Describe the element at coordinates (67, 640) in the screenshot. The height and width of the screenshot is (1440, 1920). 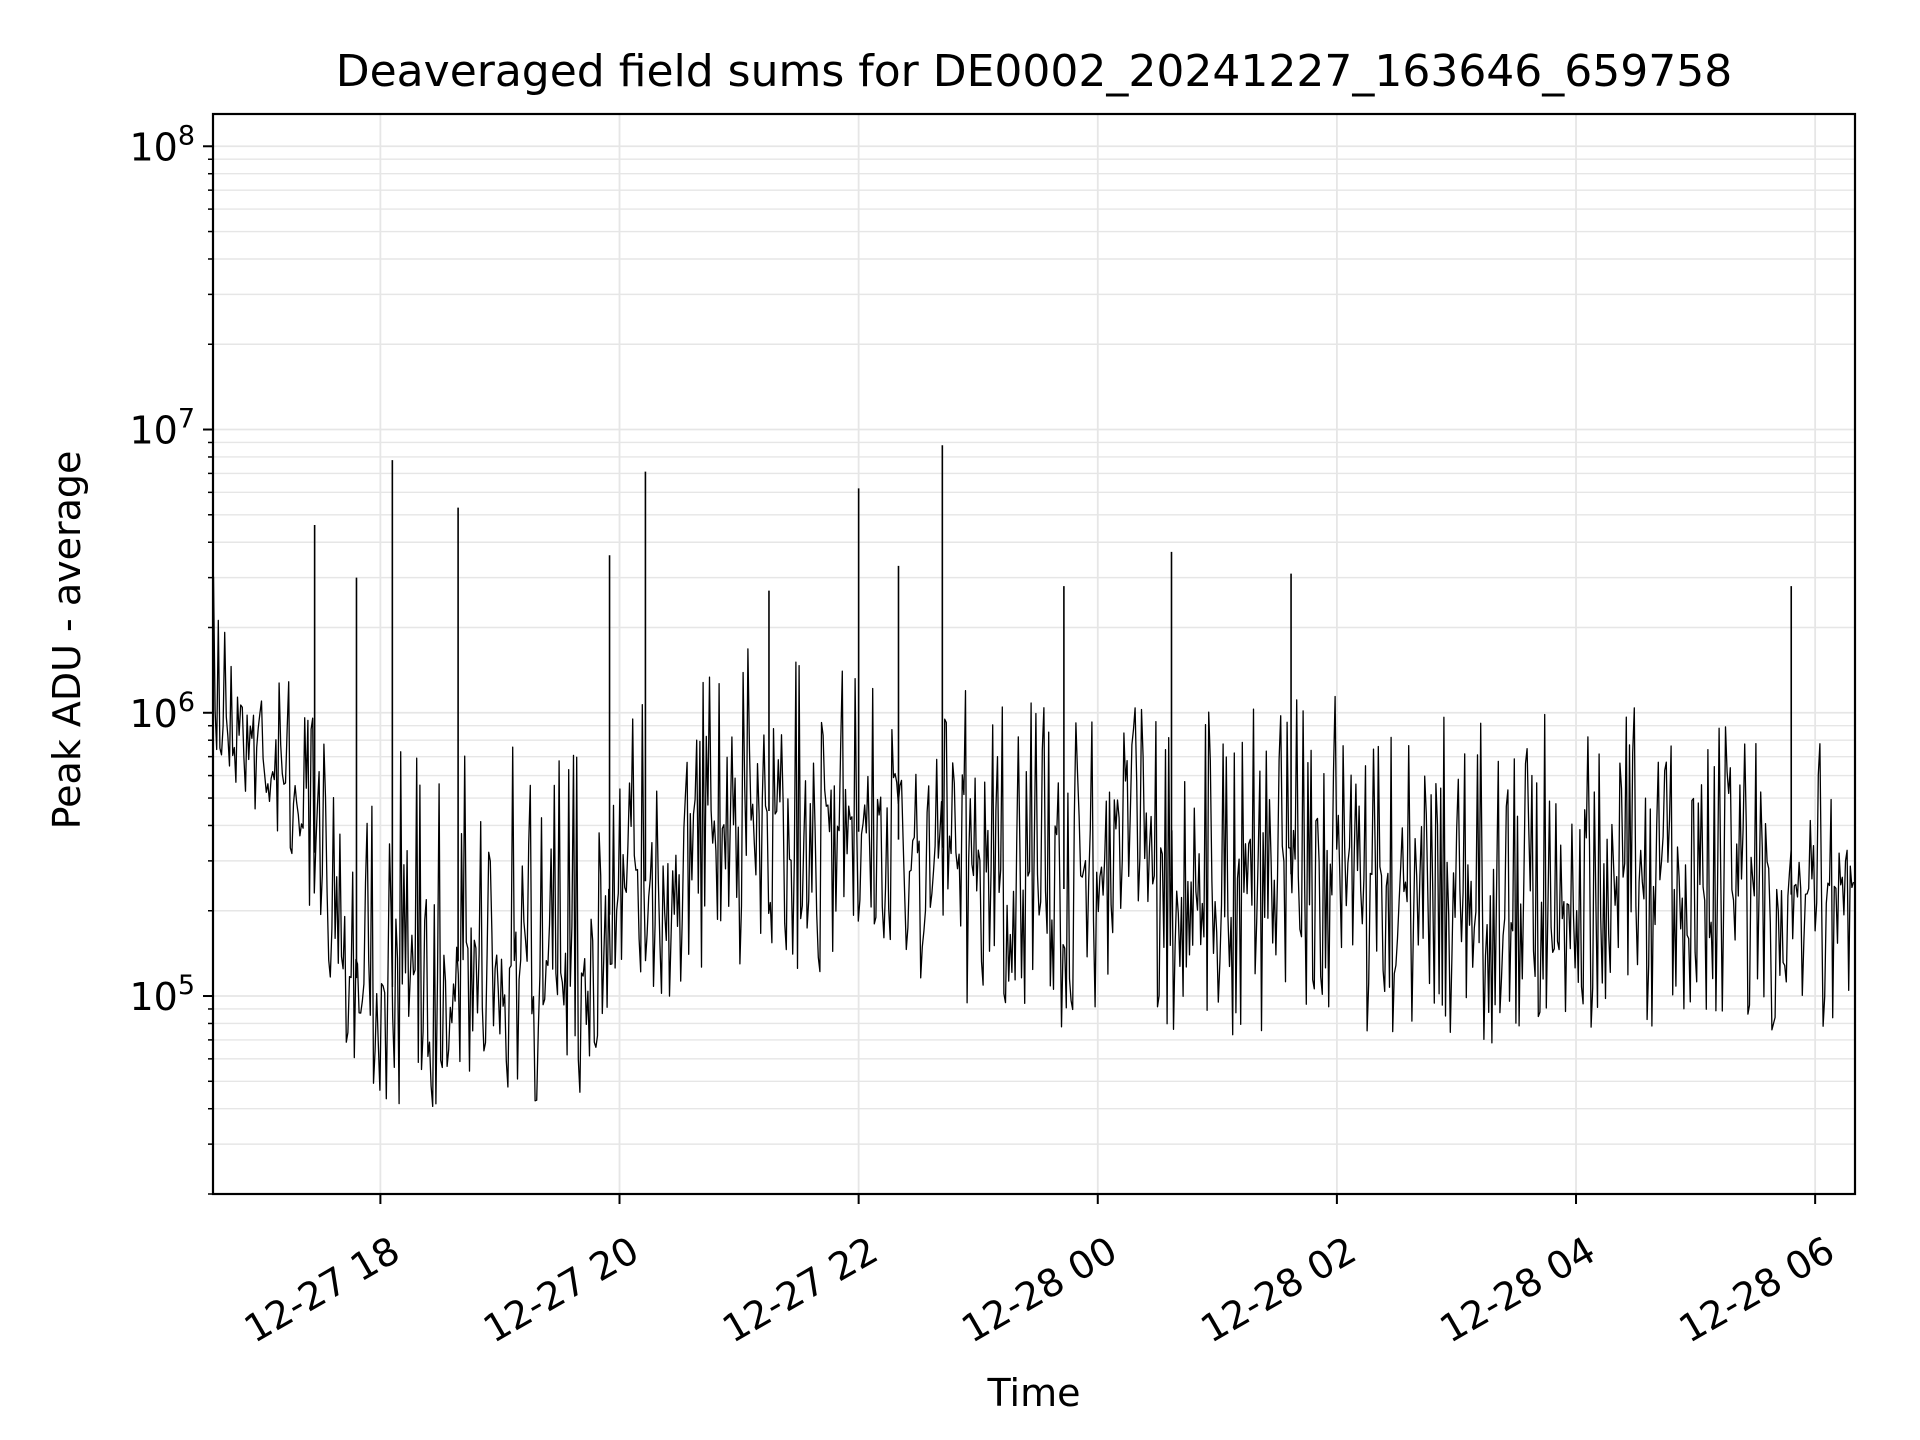
I see `y-axis-label: Peak ADU - average` at that location.